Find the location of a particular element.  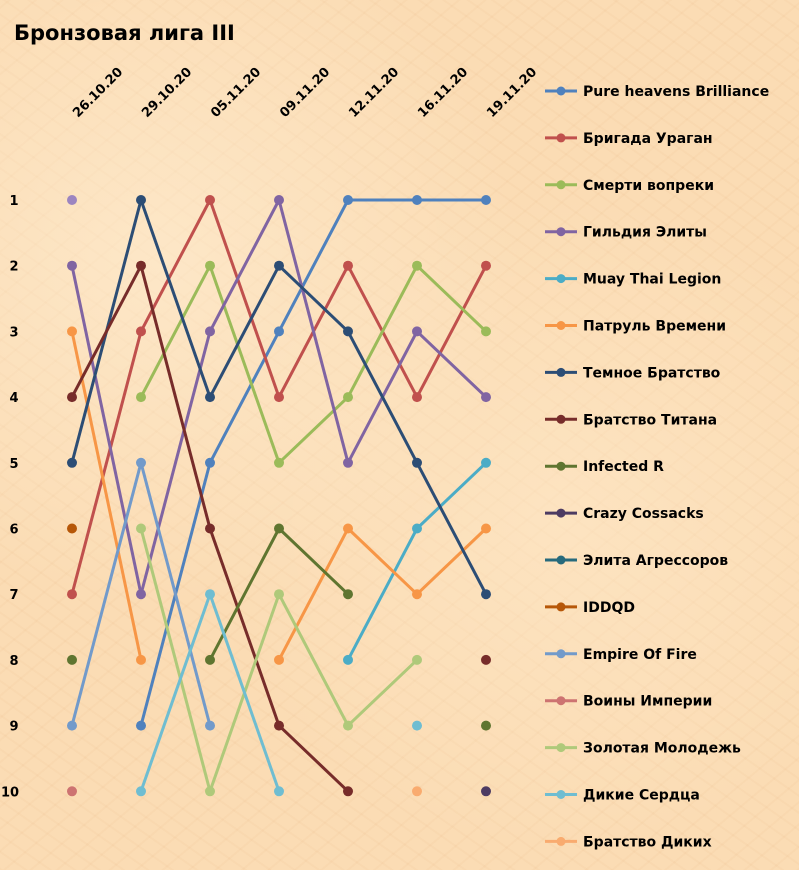

legend-item: Элита Агрессоров is located at coordinates (636, 561).